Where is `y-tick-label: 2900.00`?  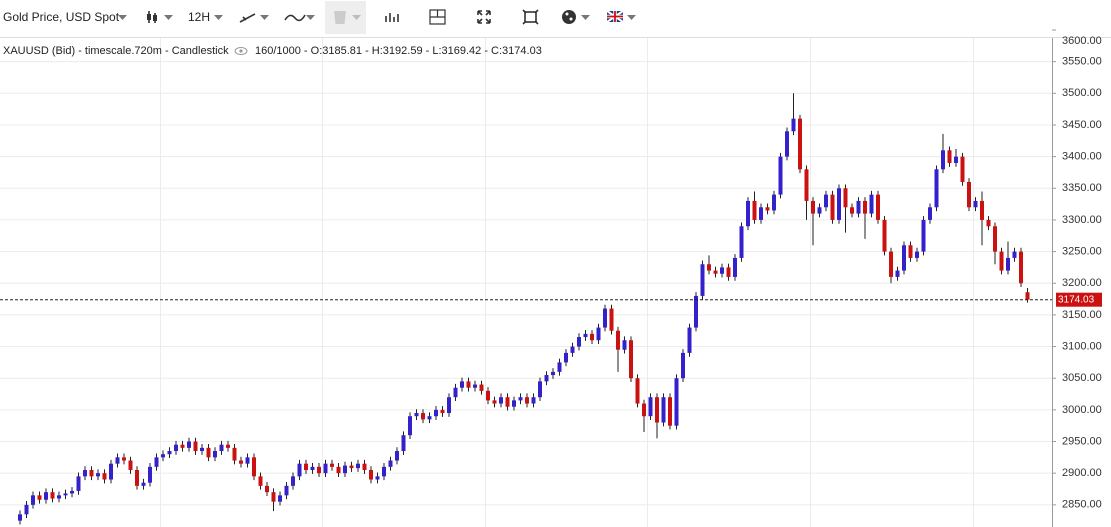
y-tick-label: 2900.00 is located at coordinates (1082, 473).